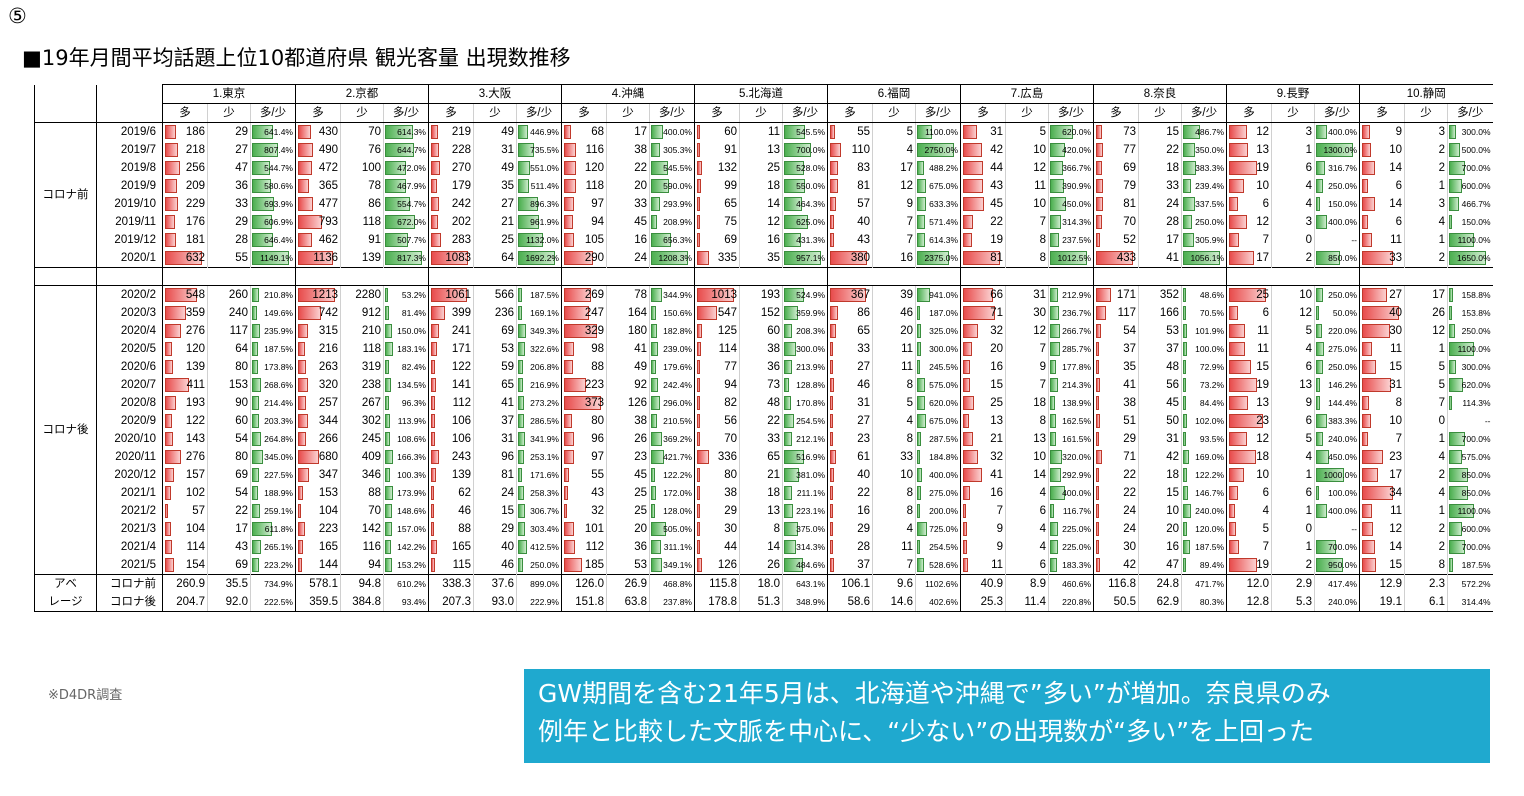 The width and height of the screenshot is (1524, 796). I want to click on count-many: 97, so click(597, 457).